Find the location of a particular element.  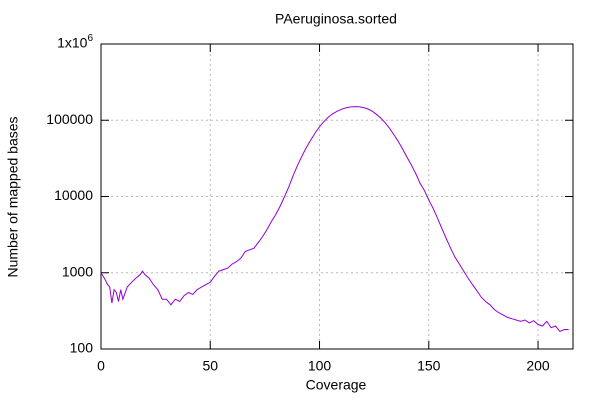

x-tick-label: 200 is located at coordinates (538, 366).